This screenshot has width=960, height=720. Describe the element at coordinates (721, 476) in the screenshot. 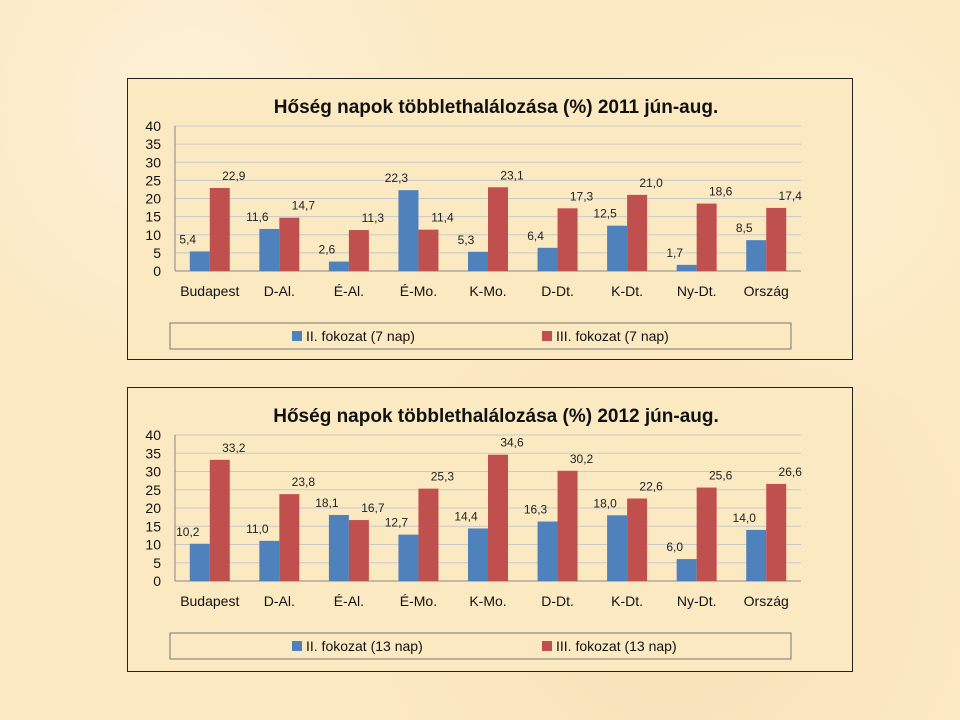

I see `data-label: 25,6` at that location.